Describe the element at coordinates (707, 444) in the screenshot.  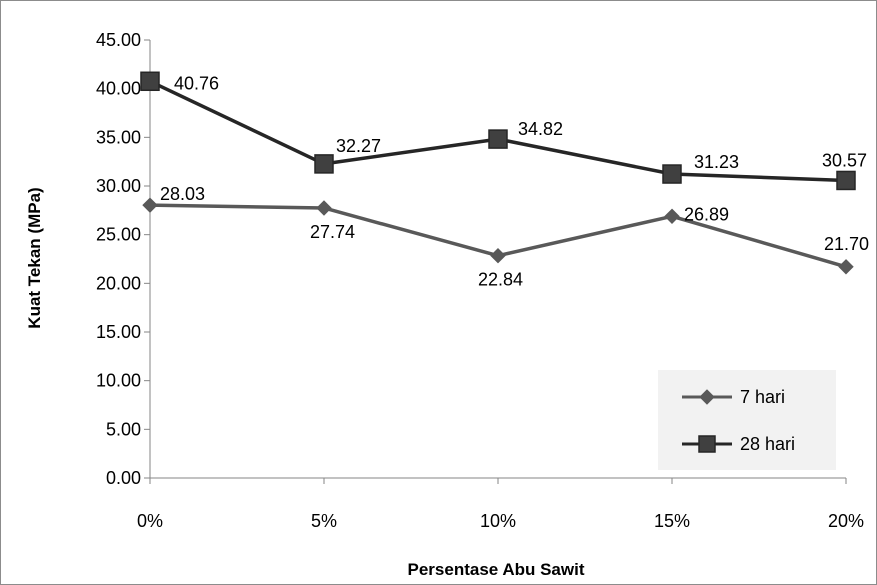
I see `legend-marker-square` at that location.